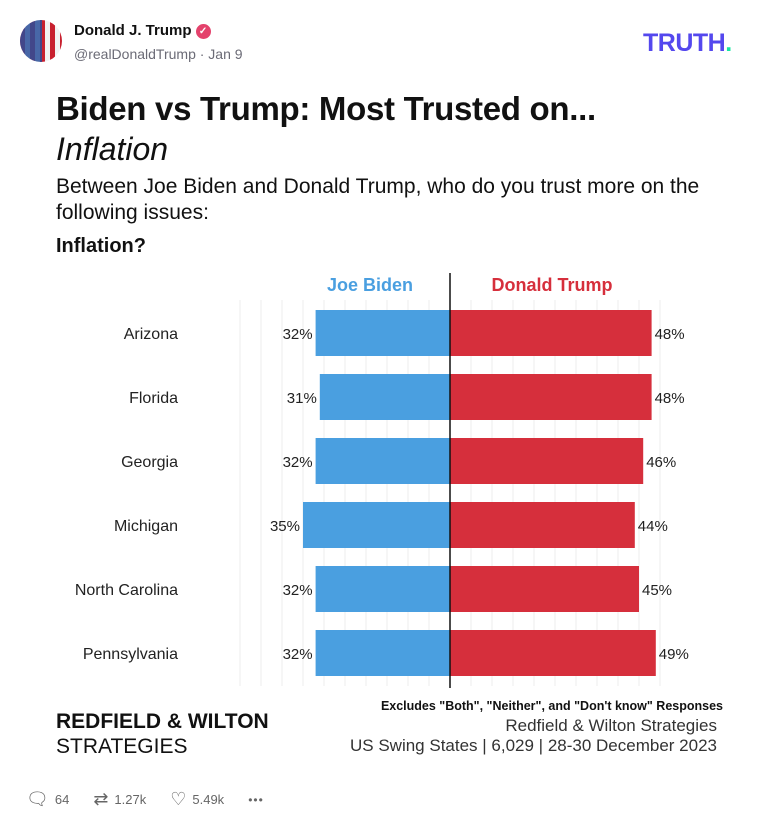 This screenshot has height=829, width=777. I want to click on value-label-trump: 44%, so click(653, 526).